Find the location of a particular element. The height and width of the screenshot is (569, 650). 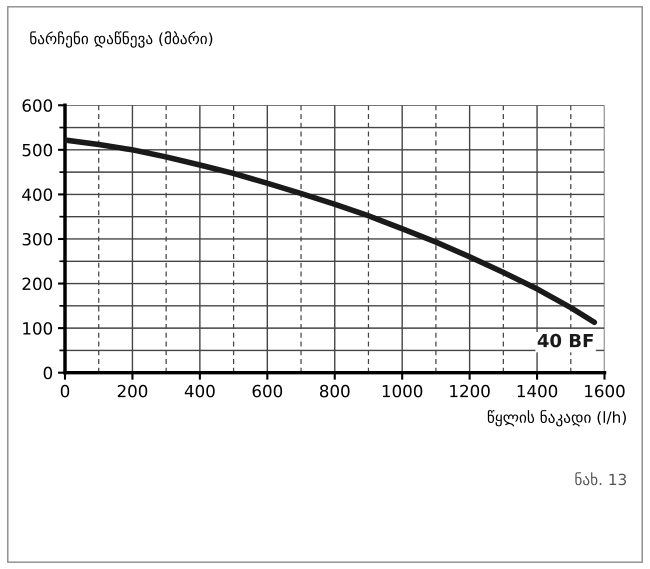

series-label: 40 BF is located at coordinates (565, 341).